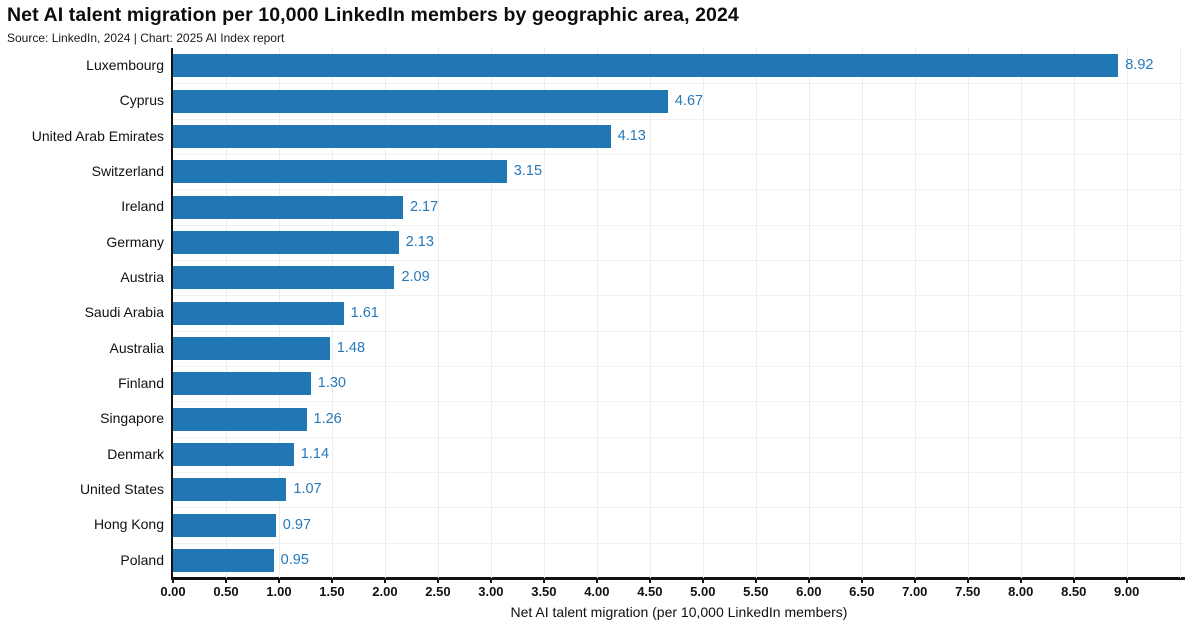 The height and width of the screenshot is (630, 1192). I want to click on category-label: Luxembourg, so click(125, 65).